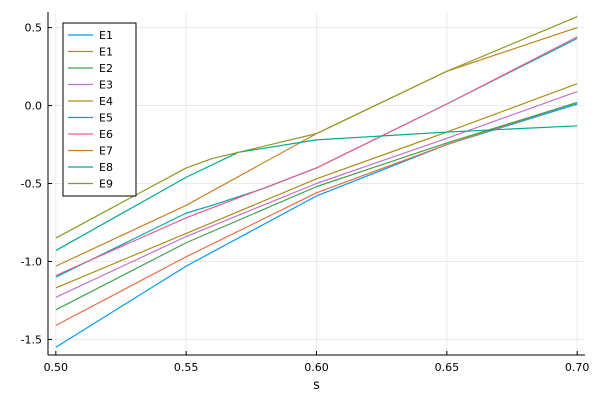 Image resolution: width=600 pixels, height=400 pixels. What do you see at coordinates (577, 367) in the screenshot?
I see `x-tick-label: 0.70` at bounding box center [577, 367].